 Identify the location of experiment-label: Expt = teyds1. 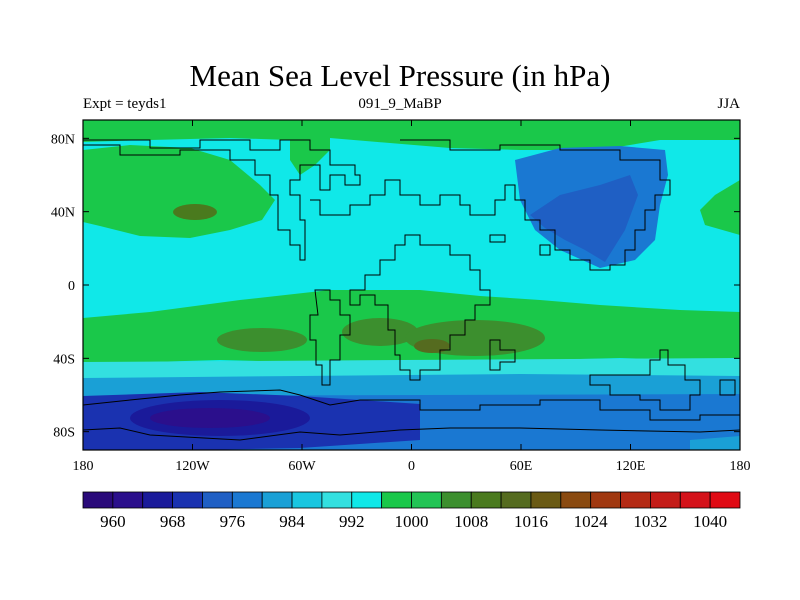
(125, 104).